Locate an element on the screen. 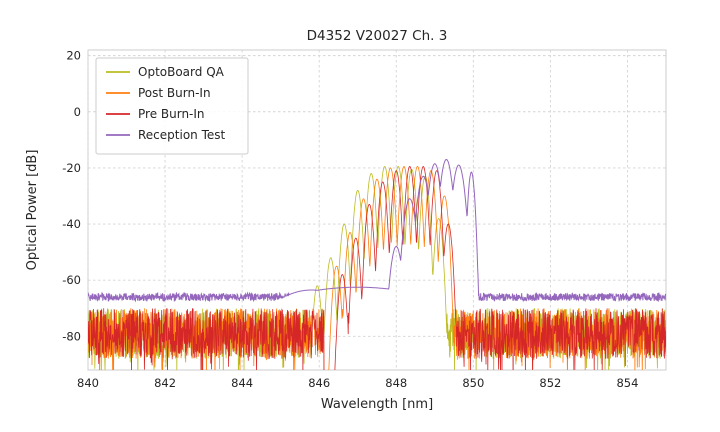 Image resolution: width=720 pixels, height=432 pixels. y-tick-label: 20 is located at coordinates (73, 56).